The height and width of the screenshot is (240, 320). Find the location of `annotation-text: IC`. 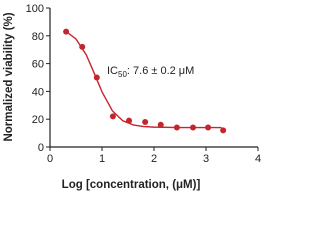

annotation-text: IC is located at coordinates (112, 71).